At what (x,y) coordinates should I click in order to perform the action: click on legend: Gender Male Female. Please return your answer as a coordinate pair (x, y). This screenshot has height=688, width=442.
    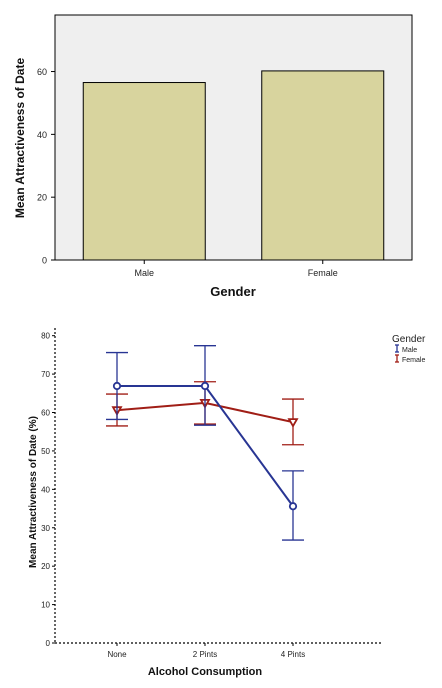
    Looking at the image, I should click on (409, 349).